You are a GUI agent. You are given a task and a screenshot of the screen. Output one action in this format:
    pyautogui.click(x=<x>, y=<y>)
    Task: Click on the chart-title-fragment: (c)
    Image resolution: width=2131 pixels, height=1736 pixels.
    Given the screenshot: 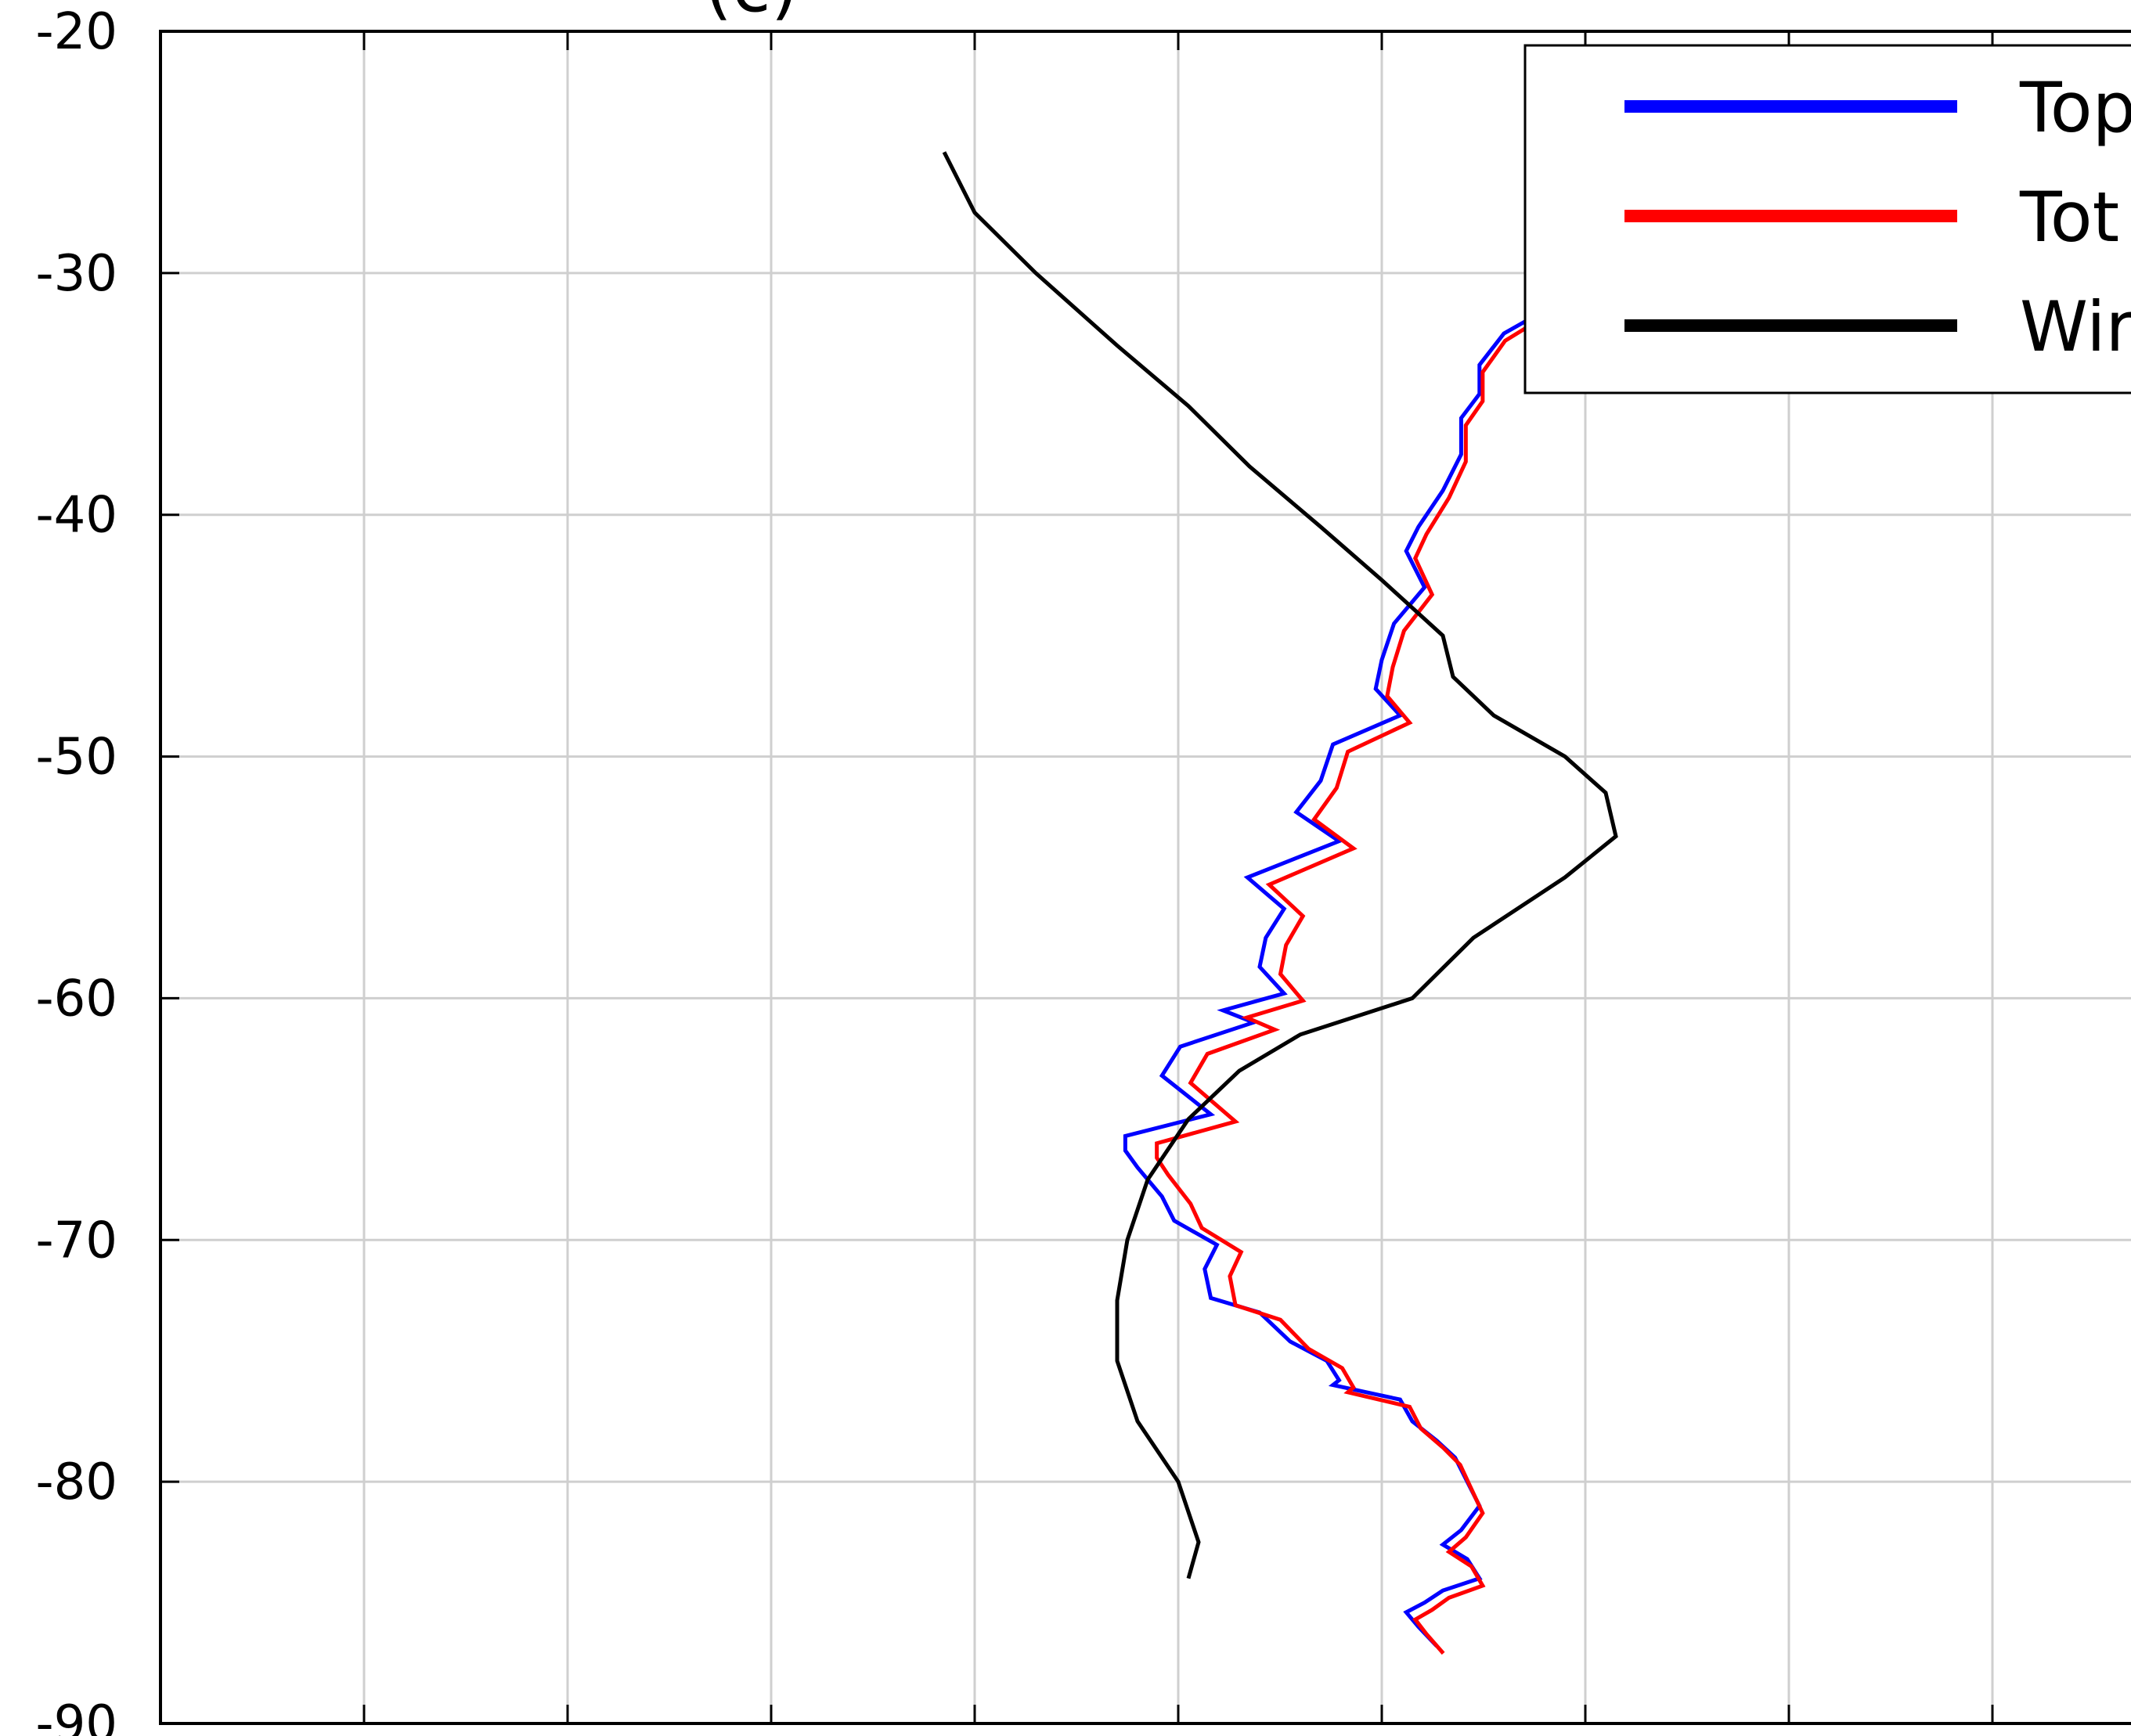 What is the action you would take?
    pyautogui.click(x=752, y=14)
    